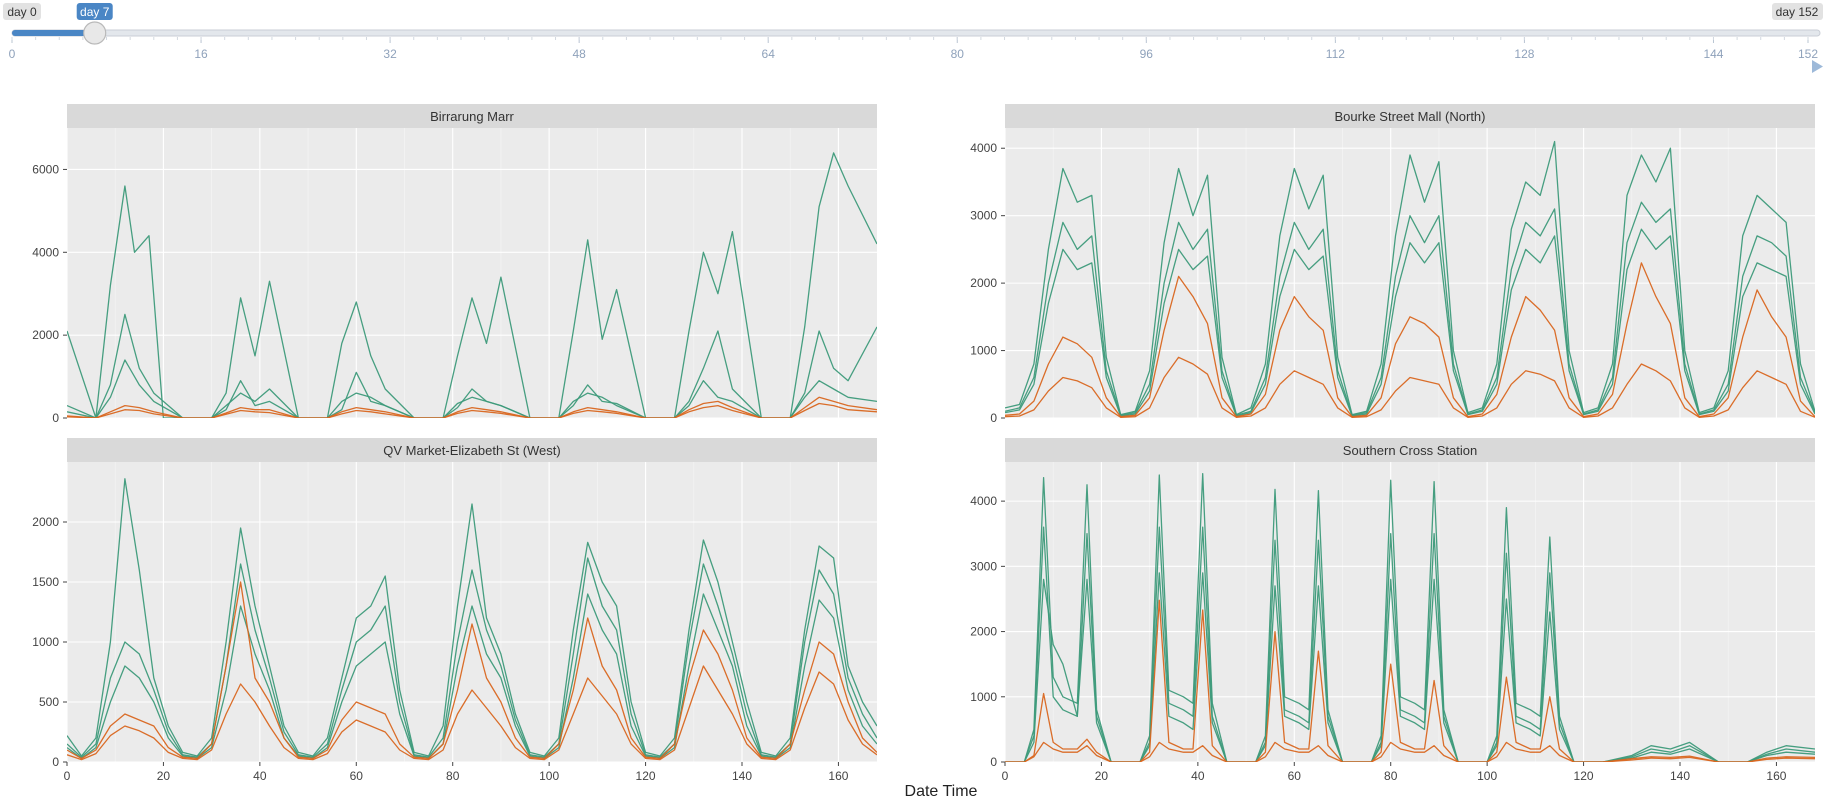 This screenshot has height=800, width=1826. What do you see at coordinates (1713, 54) in the screenshot?
I see `slider-tick-label: 144` at bounding box center [1713, 54].